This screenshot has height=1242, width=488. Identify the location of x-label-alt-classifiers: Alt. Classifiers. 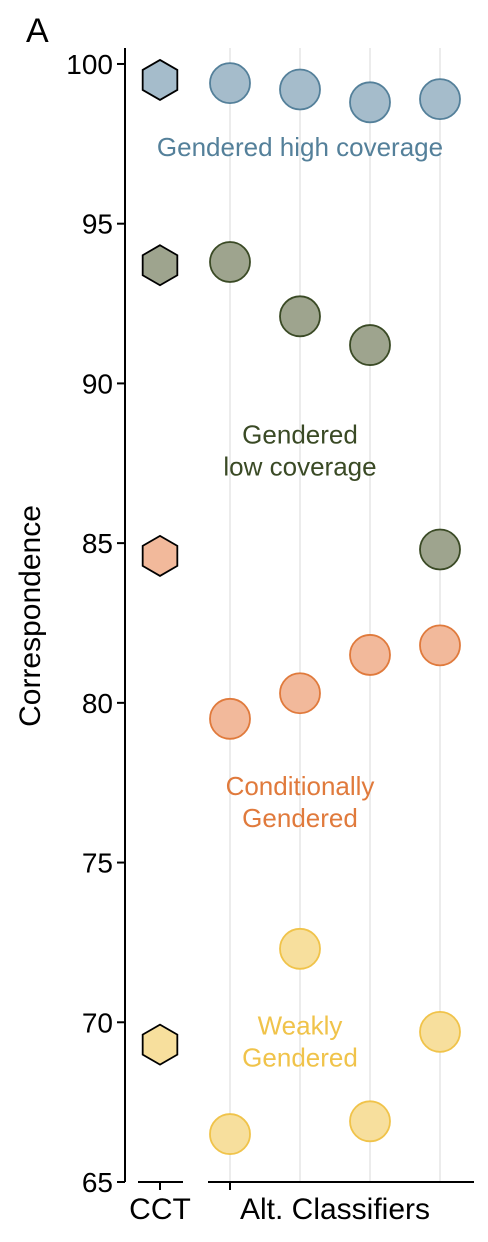
(335, 1209).